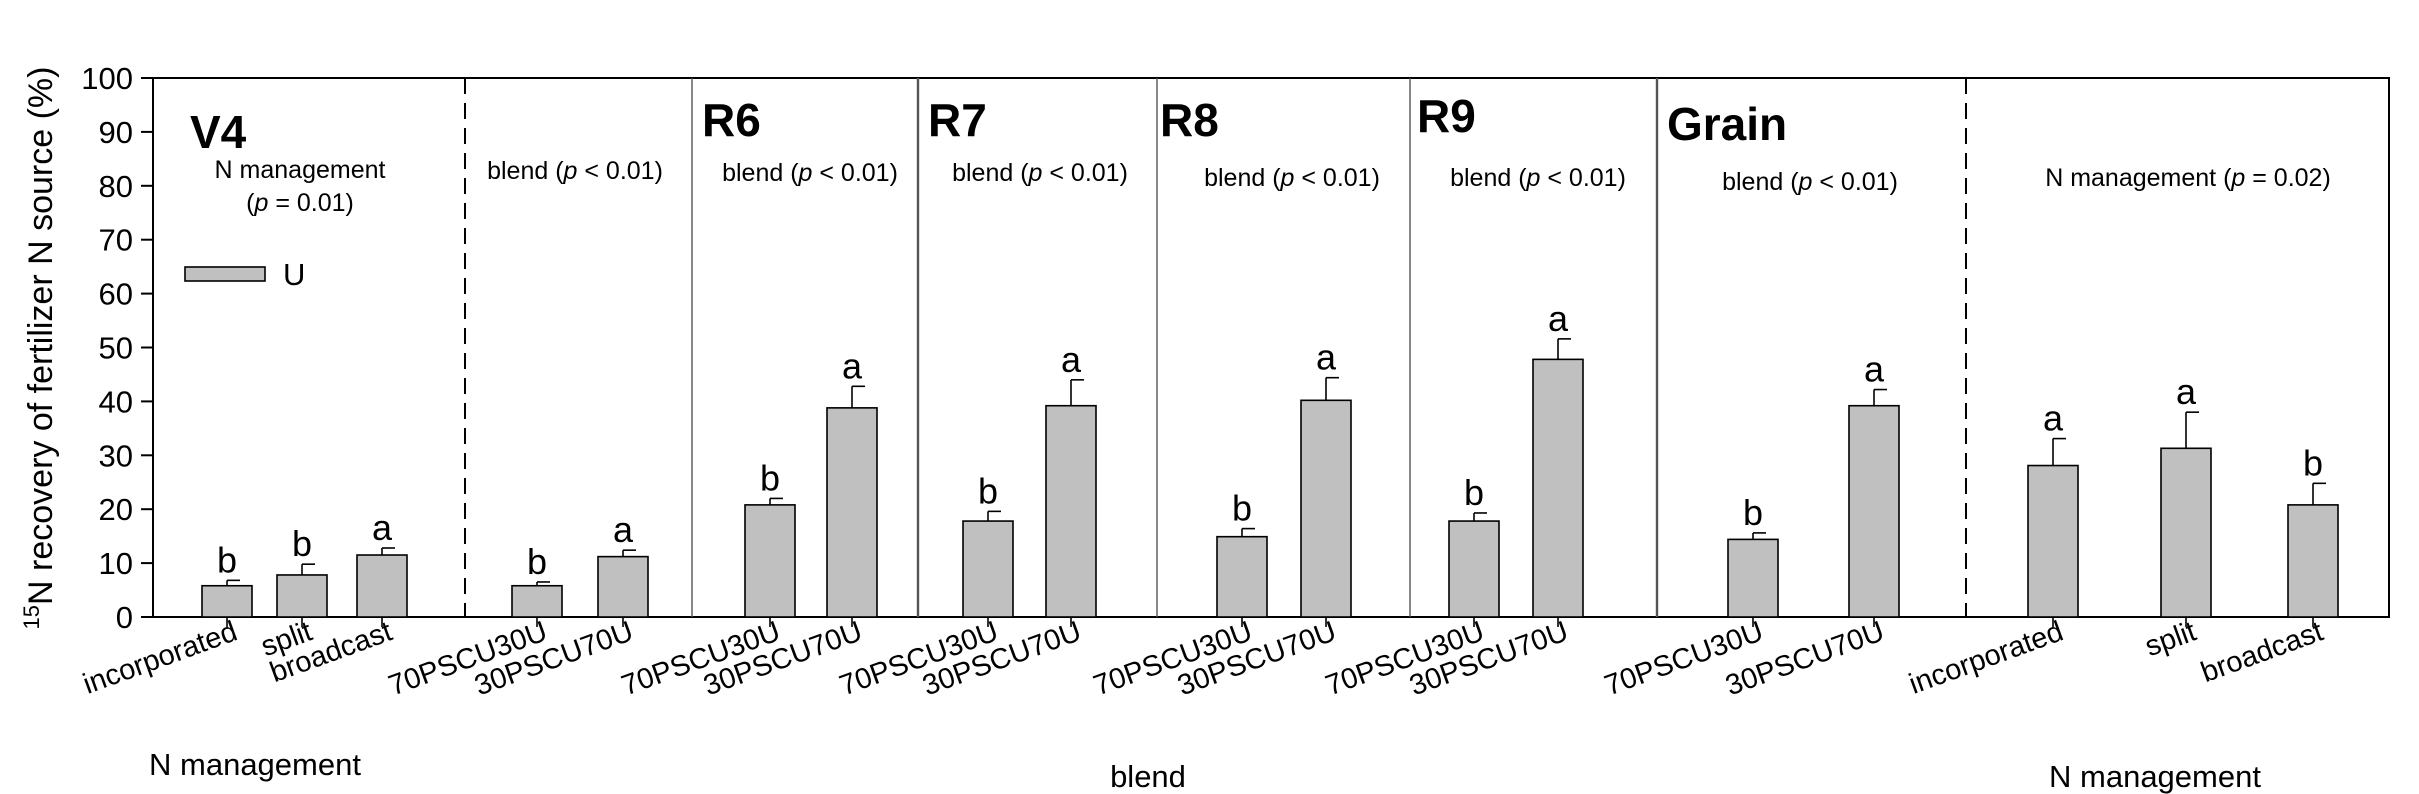 The width and height of the screenshot is (2419, 794). What do you see at coordinates (116, 294) in the screenshot?
I see `y-tick-label: 60` at bounding box center [116, 294].